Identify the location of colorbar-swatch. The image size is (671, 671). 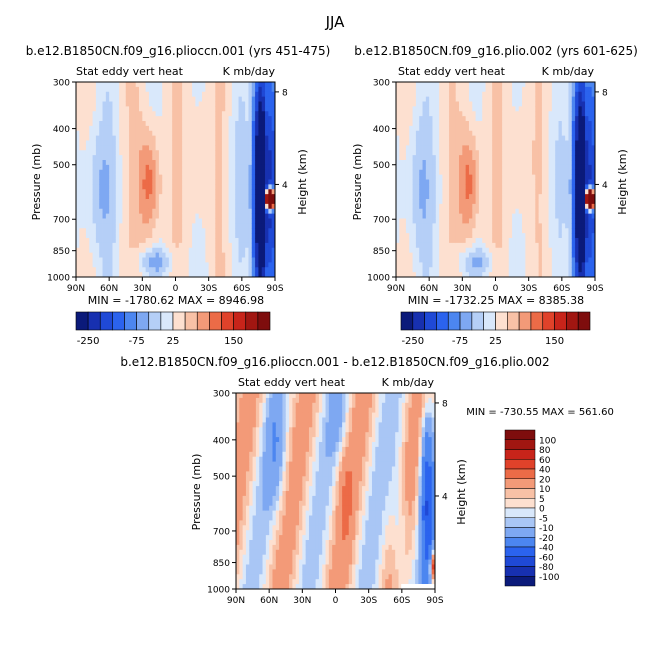
(179, 321).